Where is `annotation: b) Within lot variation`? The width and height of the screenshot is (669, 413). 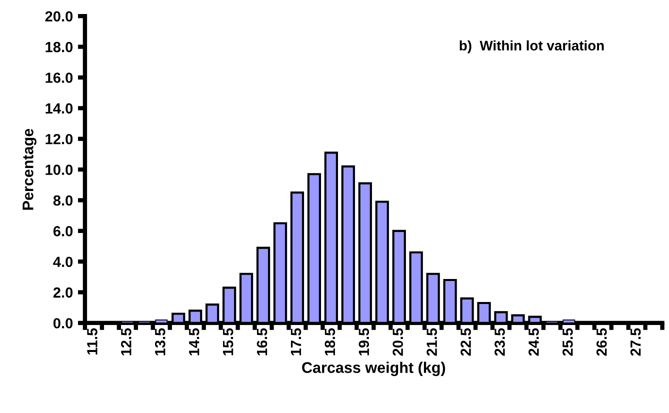 annotation: b) Within lot variation is located at coordinates (532, 47).